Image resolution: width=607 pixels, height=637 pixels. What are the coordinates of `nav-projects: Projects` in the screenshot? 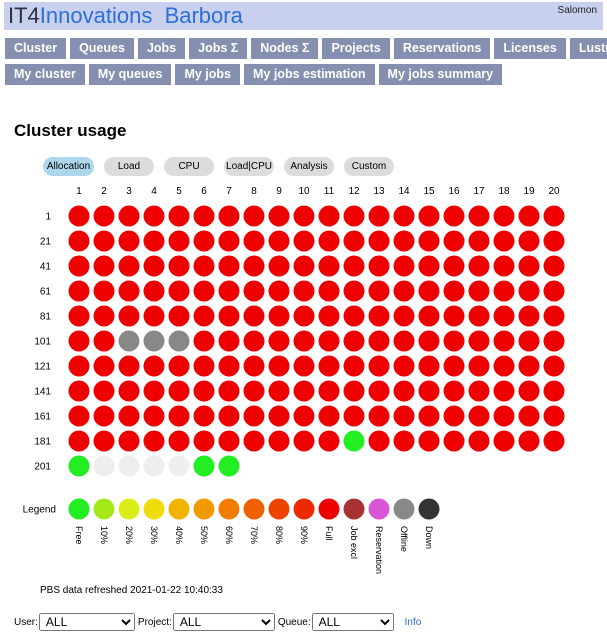 It's located at (356, 48).